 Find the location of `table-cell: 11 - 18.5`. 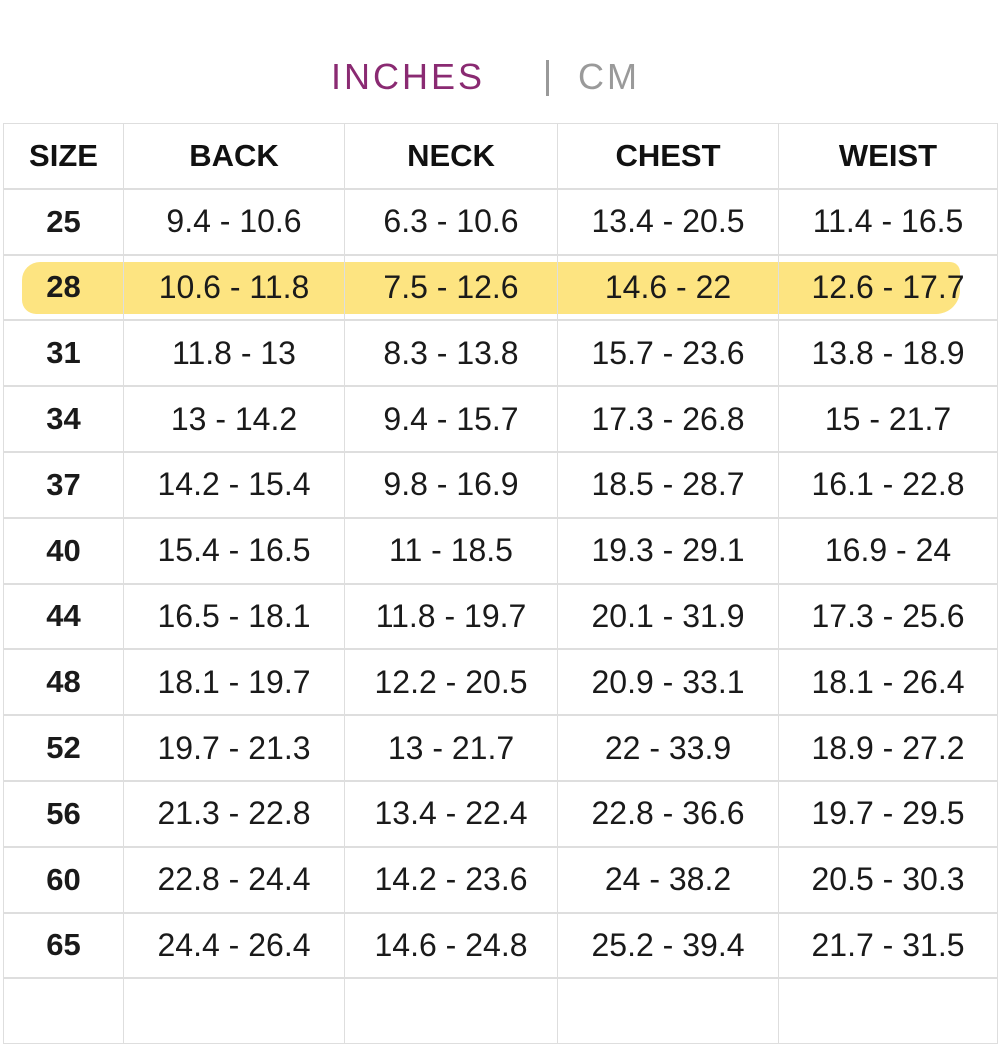

table-cell: 11 - 18.5 is located at coordinates (451, 550).